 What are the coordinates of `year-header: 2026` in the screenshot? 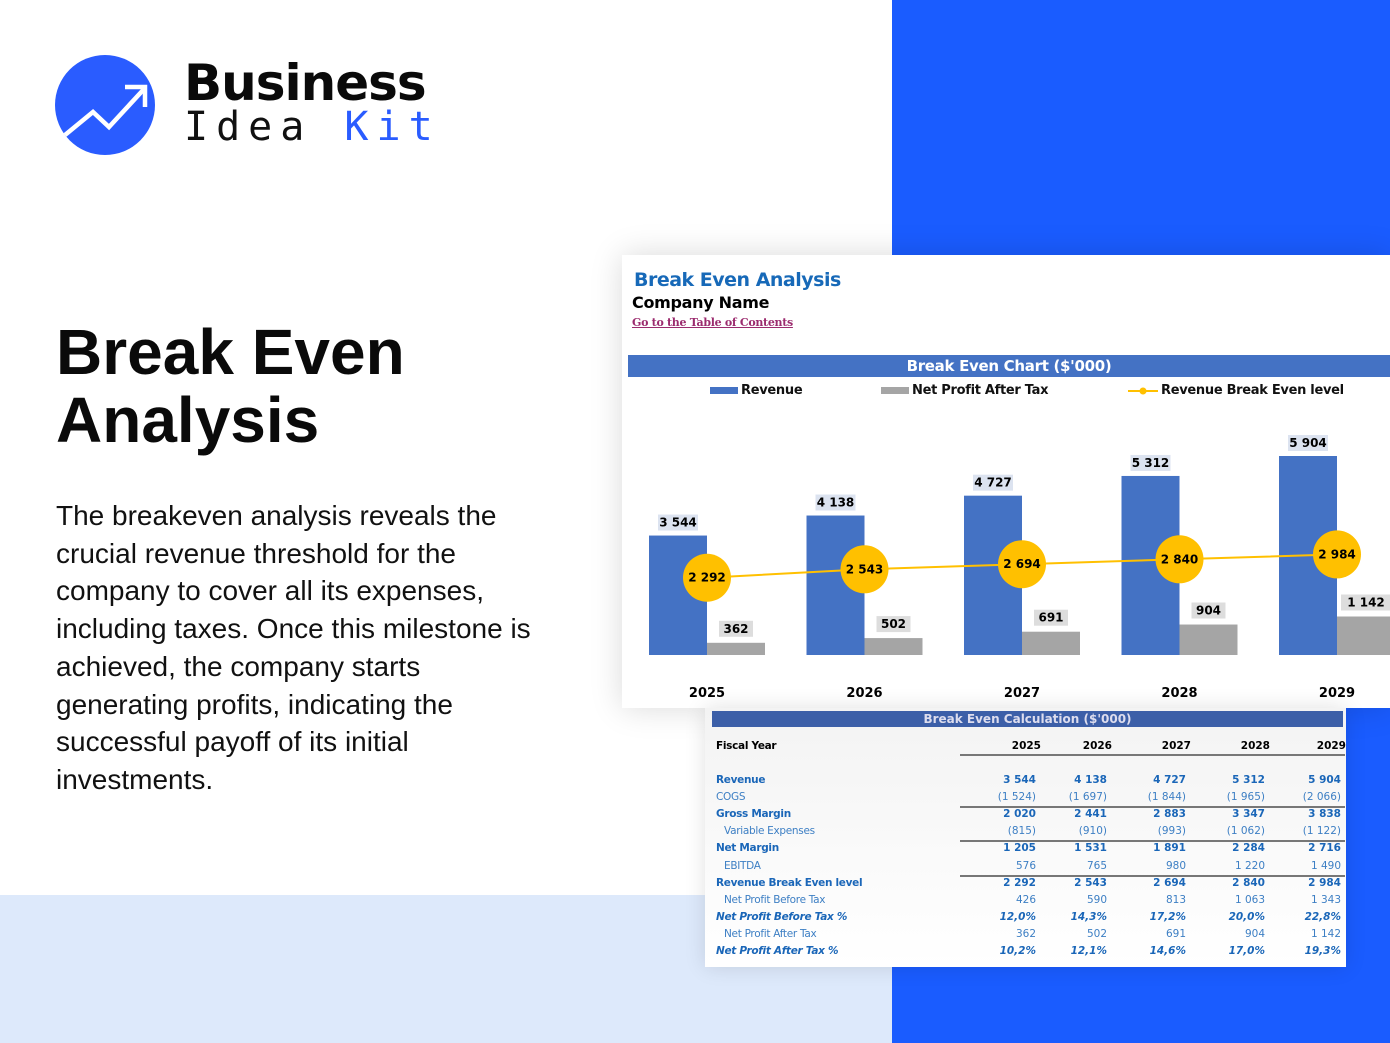 It's located at (1097, 746).